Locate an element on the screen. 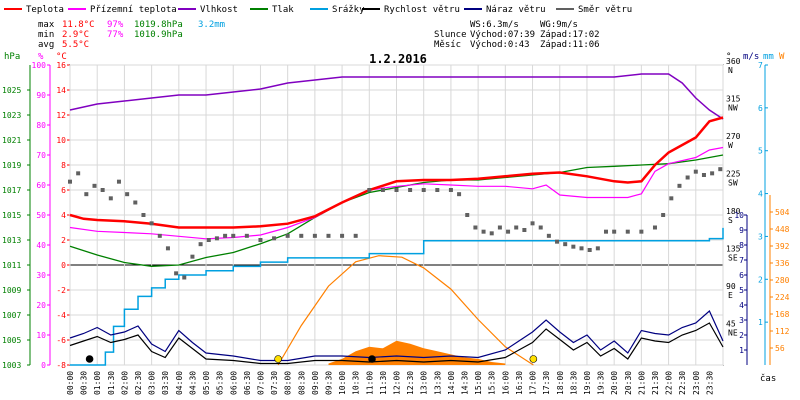 The height and width of the screenshot is (400, 800). stat-max-press: 1019.8hPa is located at coordinates (158, 25).